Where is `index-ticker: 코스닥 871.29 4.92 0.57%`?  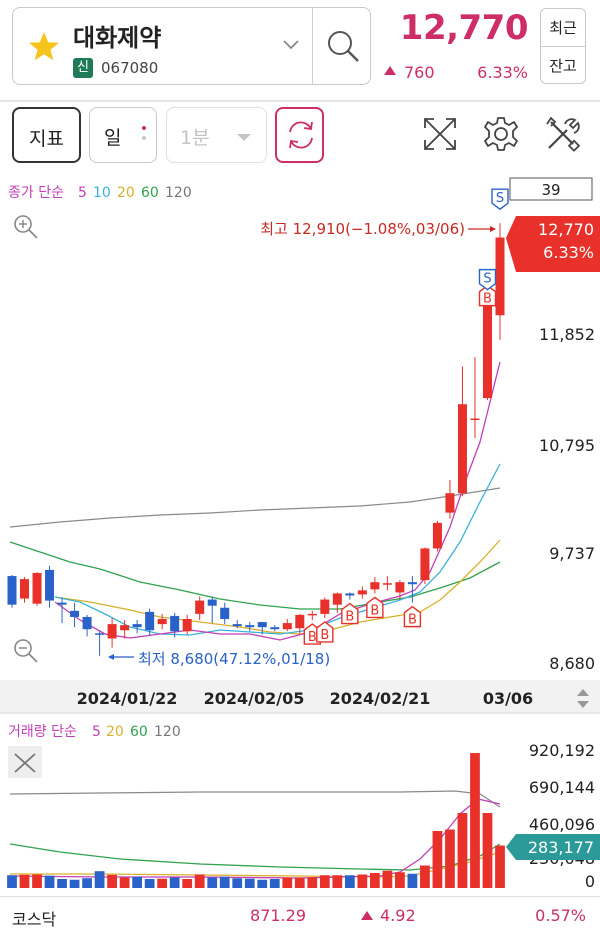
index-ticker: 코스닥 871.29 4.92 0.57% is located at coordinates (300, 917).